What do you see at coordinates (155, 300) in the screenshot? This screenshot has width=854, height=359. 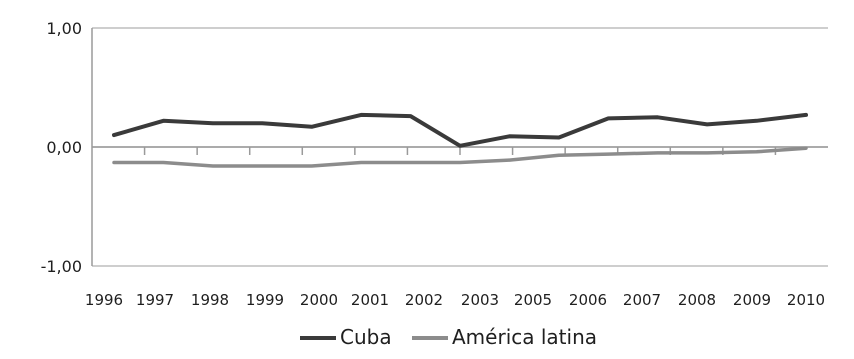 I see `x-tick-label: 1997` at bounding box center [155, 300].